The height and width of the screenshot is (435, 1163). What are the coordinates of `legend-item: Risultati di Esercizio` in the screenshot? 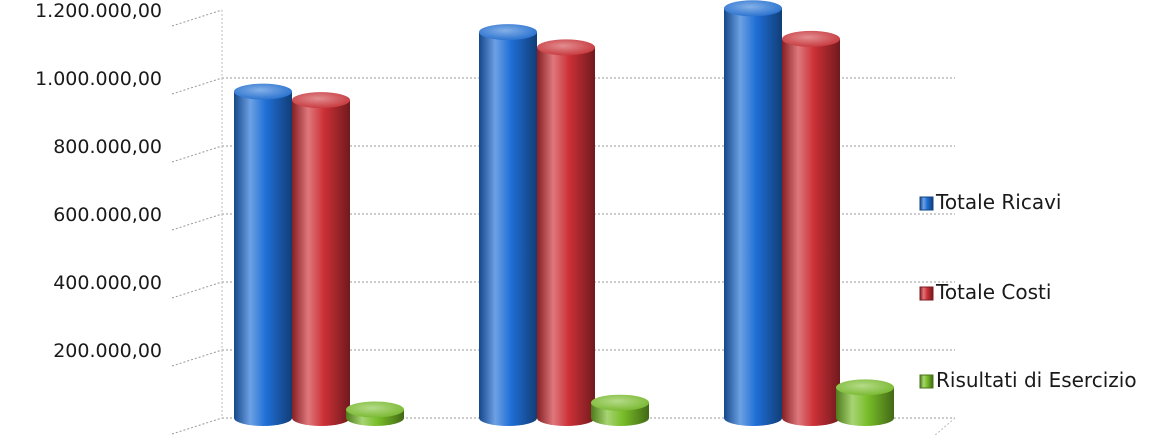 It's located at (1028, 380).